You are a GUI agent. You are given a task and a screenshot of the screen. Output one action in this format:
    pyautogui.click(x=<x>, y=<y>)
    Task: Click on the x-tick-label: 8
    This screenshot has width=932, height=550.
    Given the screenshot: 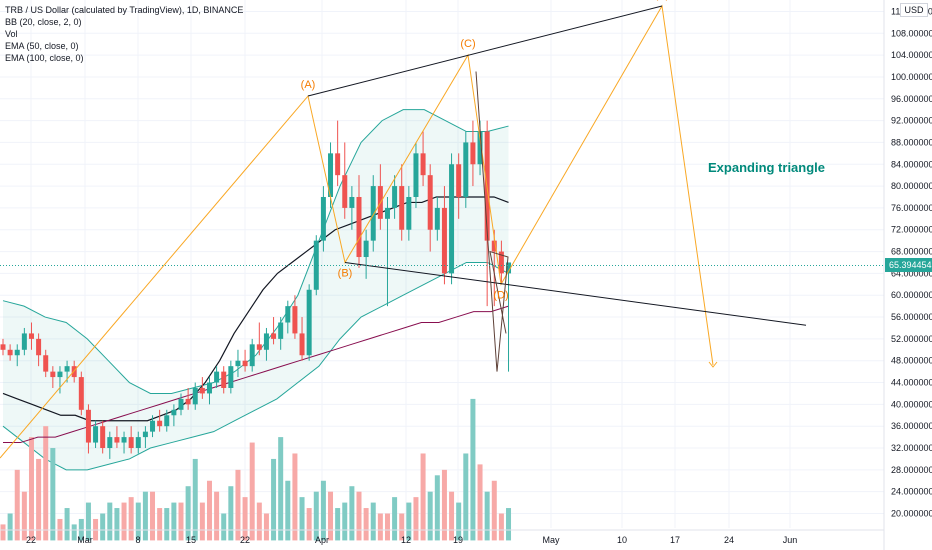 What is the action you would take?
    pyautogui.click(x=137, y=540)
    